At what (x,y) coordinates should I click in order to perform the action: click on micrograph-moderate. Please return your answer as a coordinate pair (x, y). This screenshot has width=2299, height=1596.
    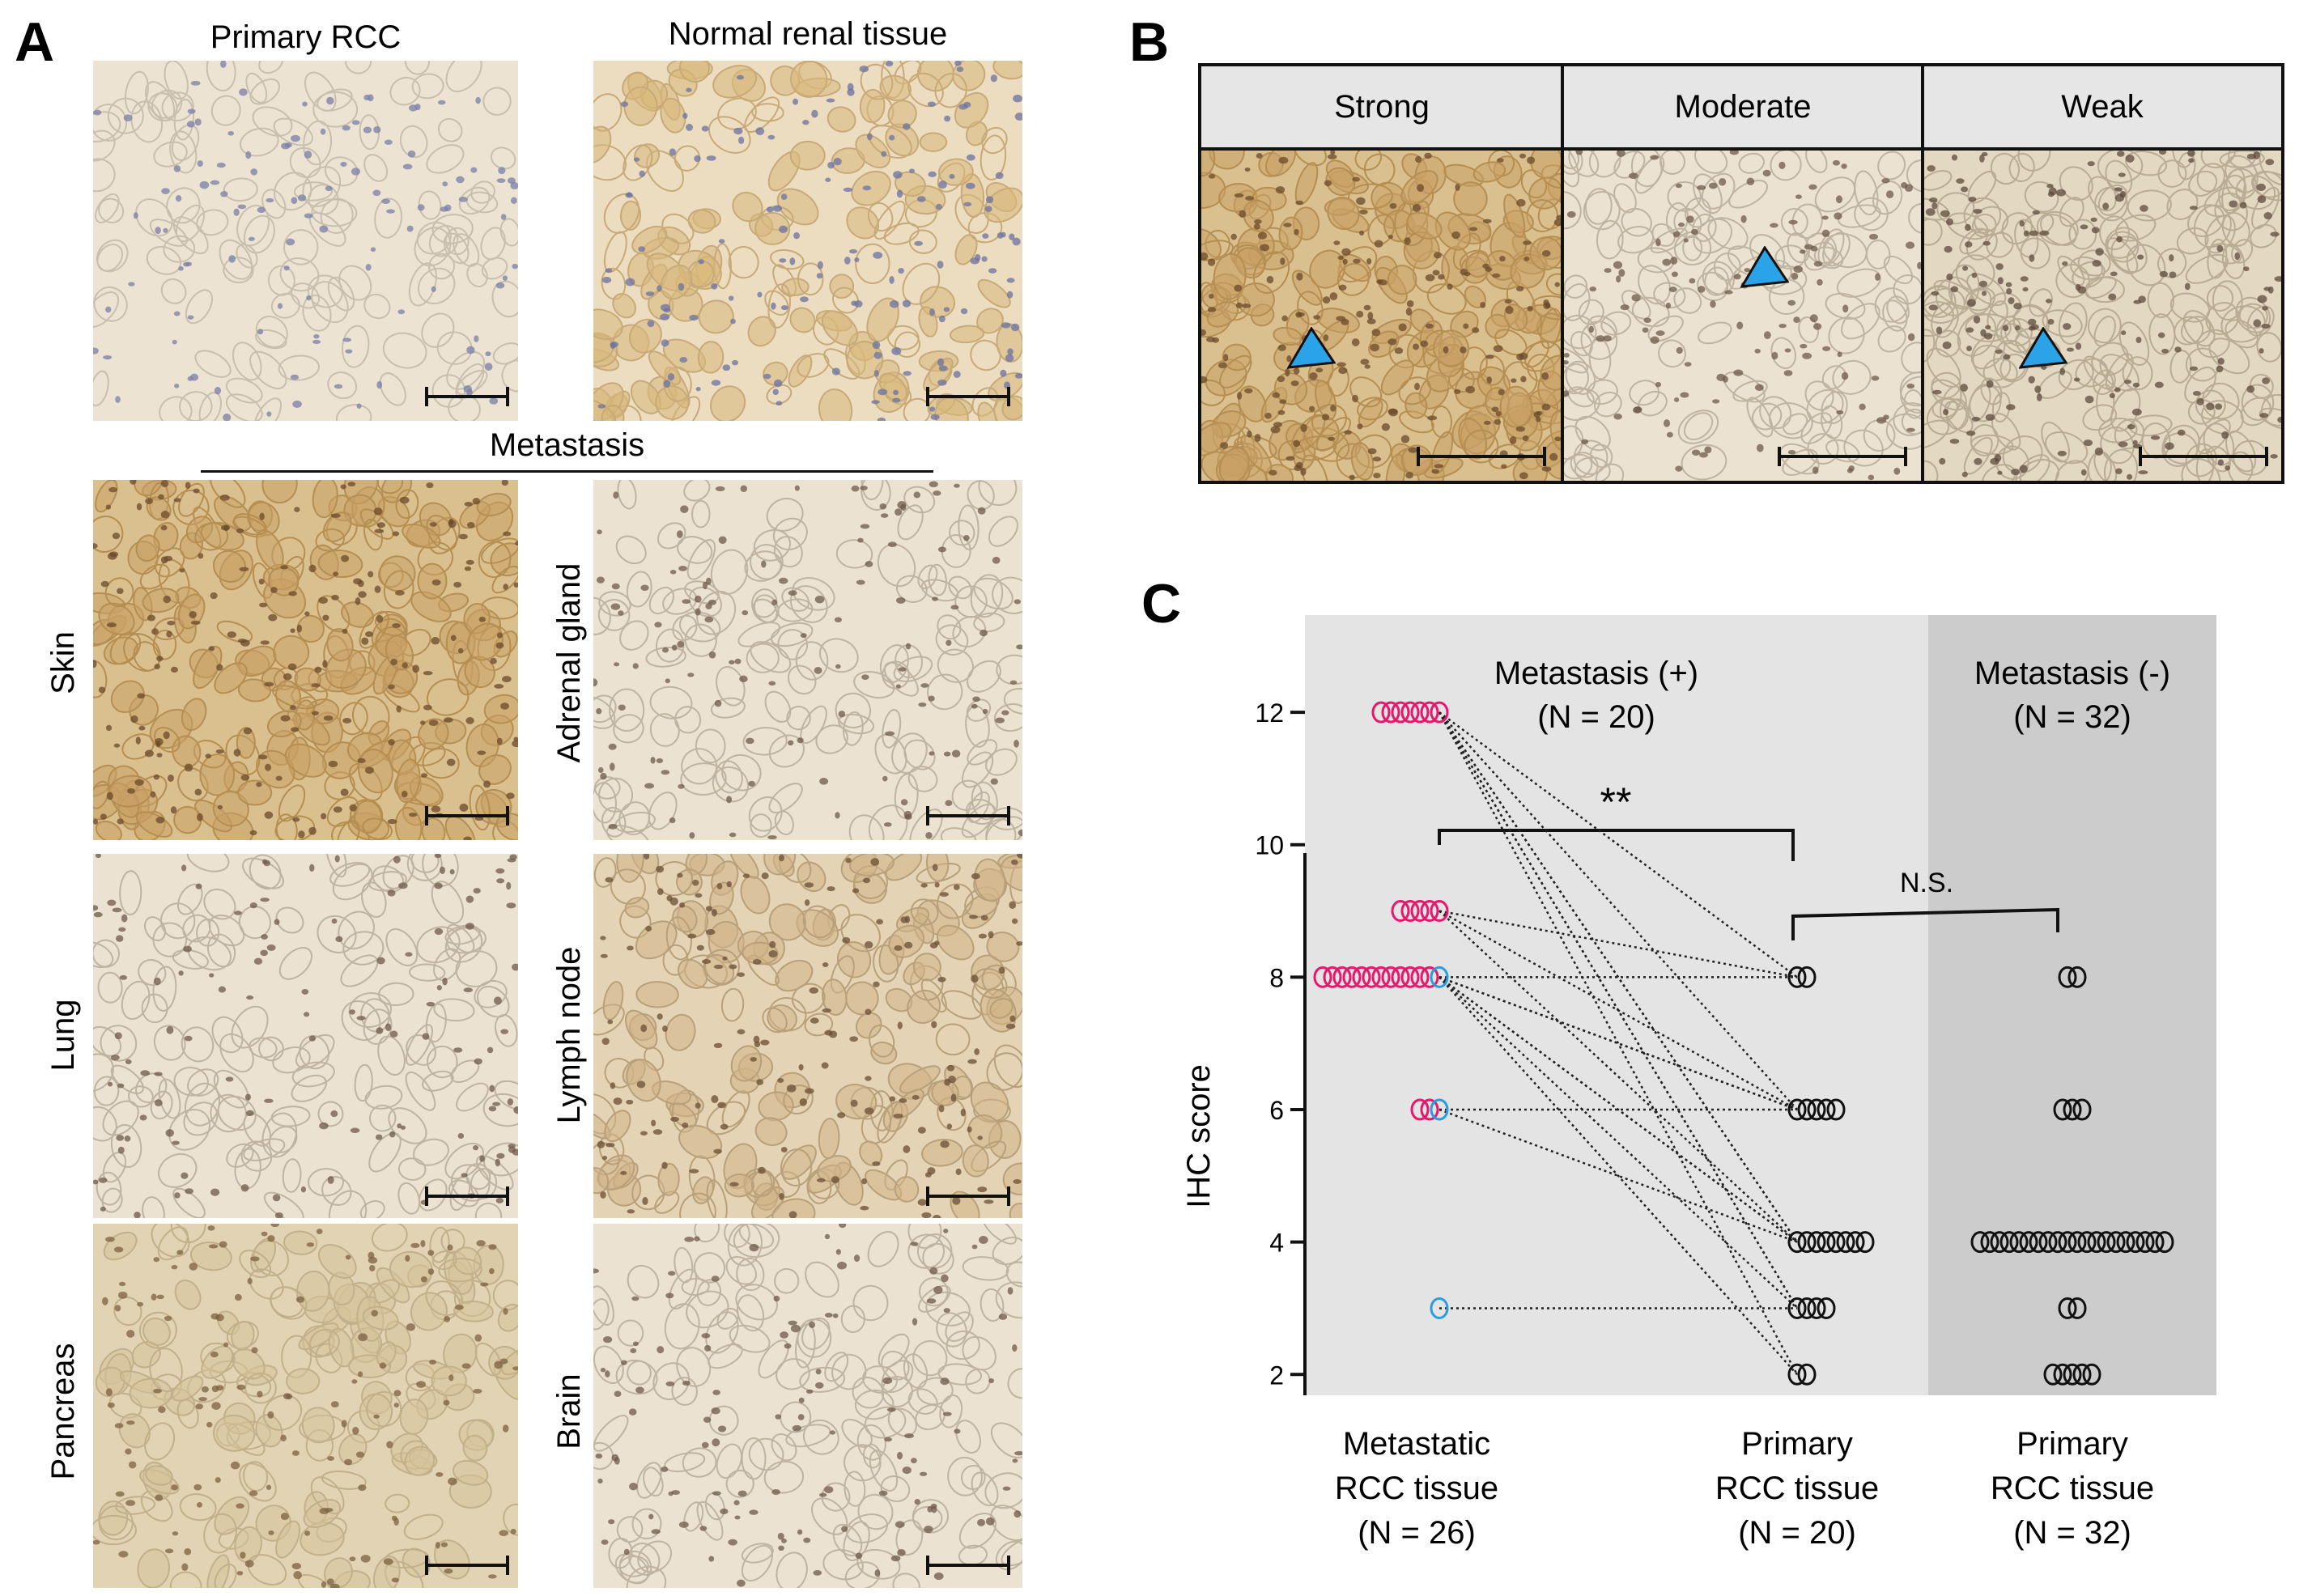
    Looking at the image, I should click on (1742, 316).